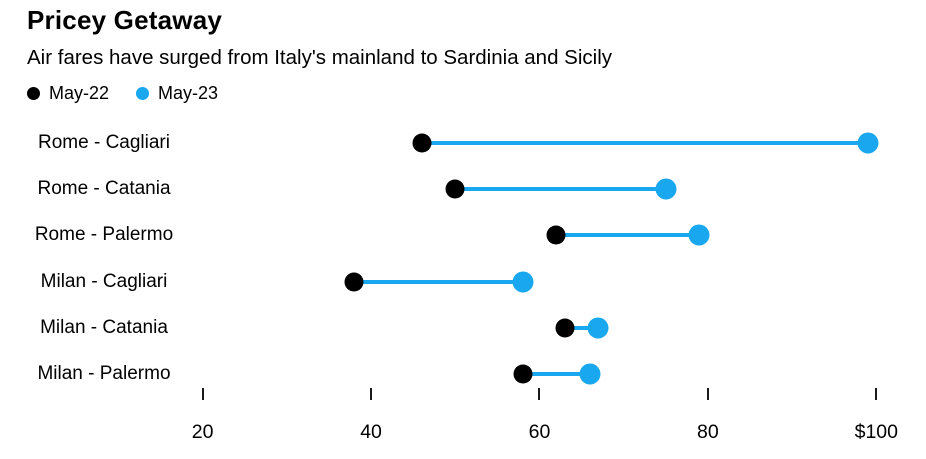 Image resolution: width=926 pixels, height=459 pixels. What do you see at coordinates (354, 282) in the screenshot?
I see `dot-may-22-milan-cagliari` at bounding box center [354, 282].